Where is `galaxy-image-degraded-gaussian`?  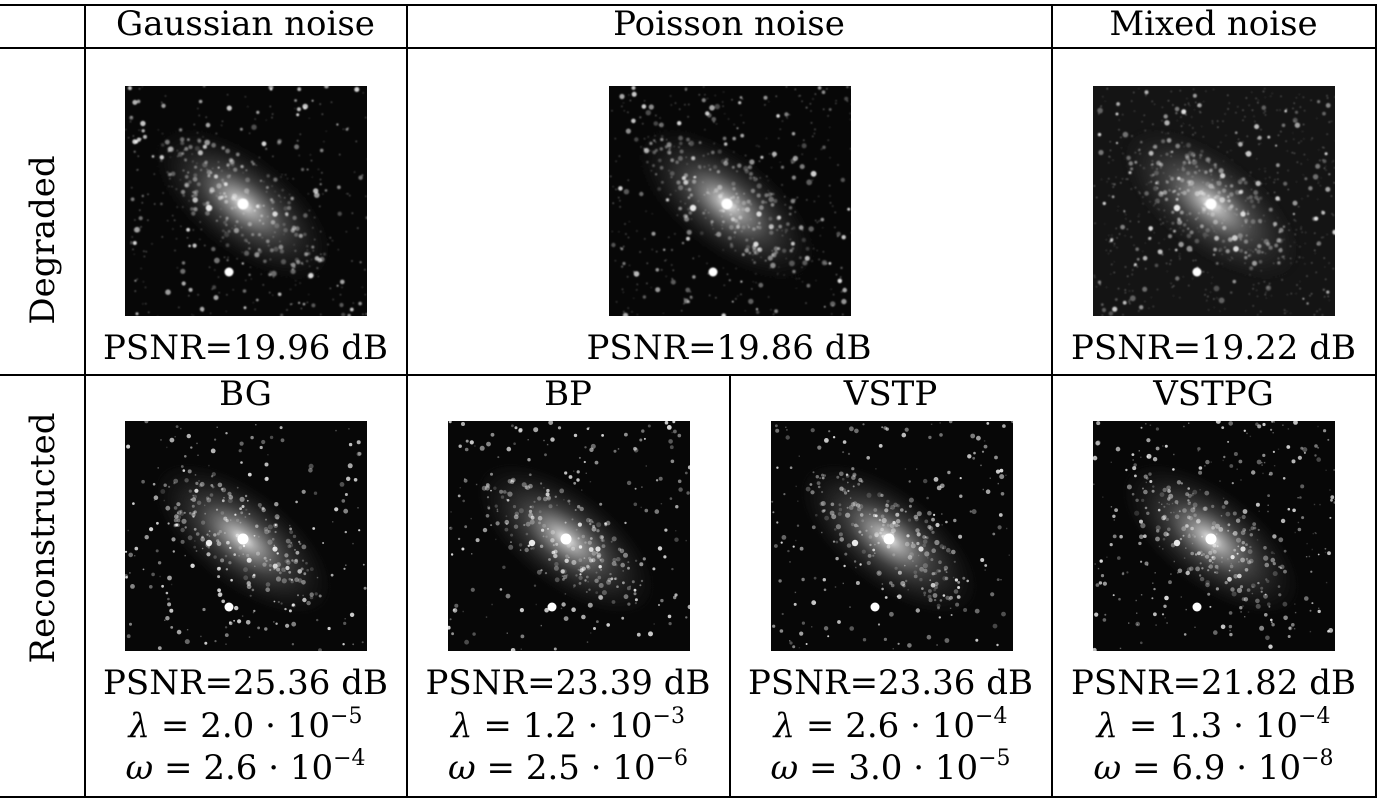
galaxy-image-degraded-gaussian is located at coordinates (246, 201).